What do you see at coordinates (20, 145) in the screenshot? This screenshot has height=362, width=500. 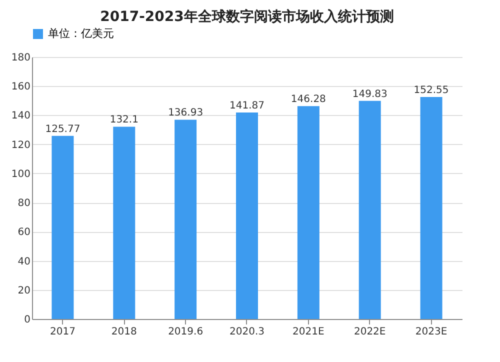 I see `y-tick-label: 120` at bounding box center [20, 145].